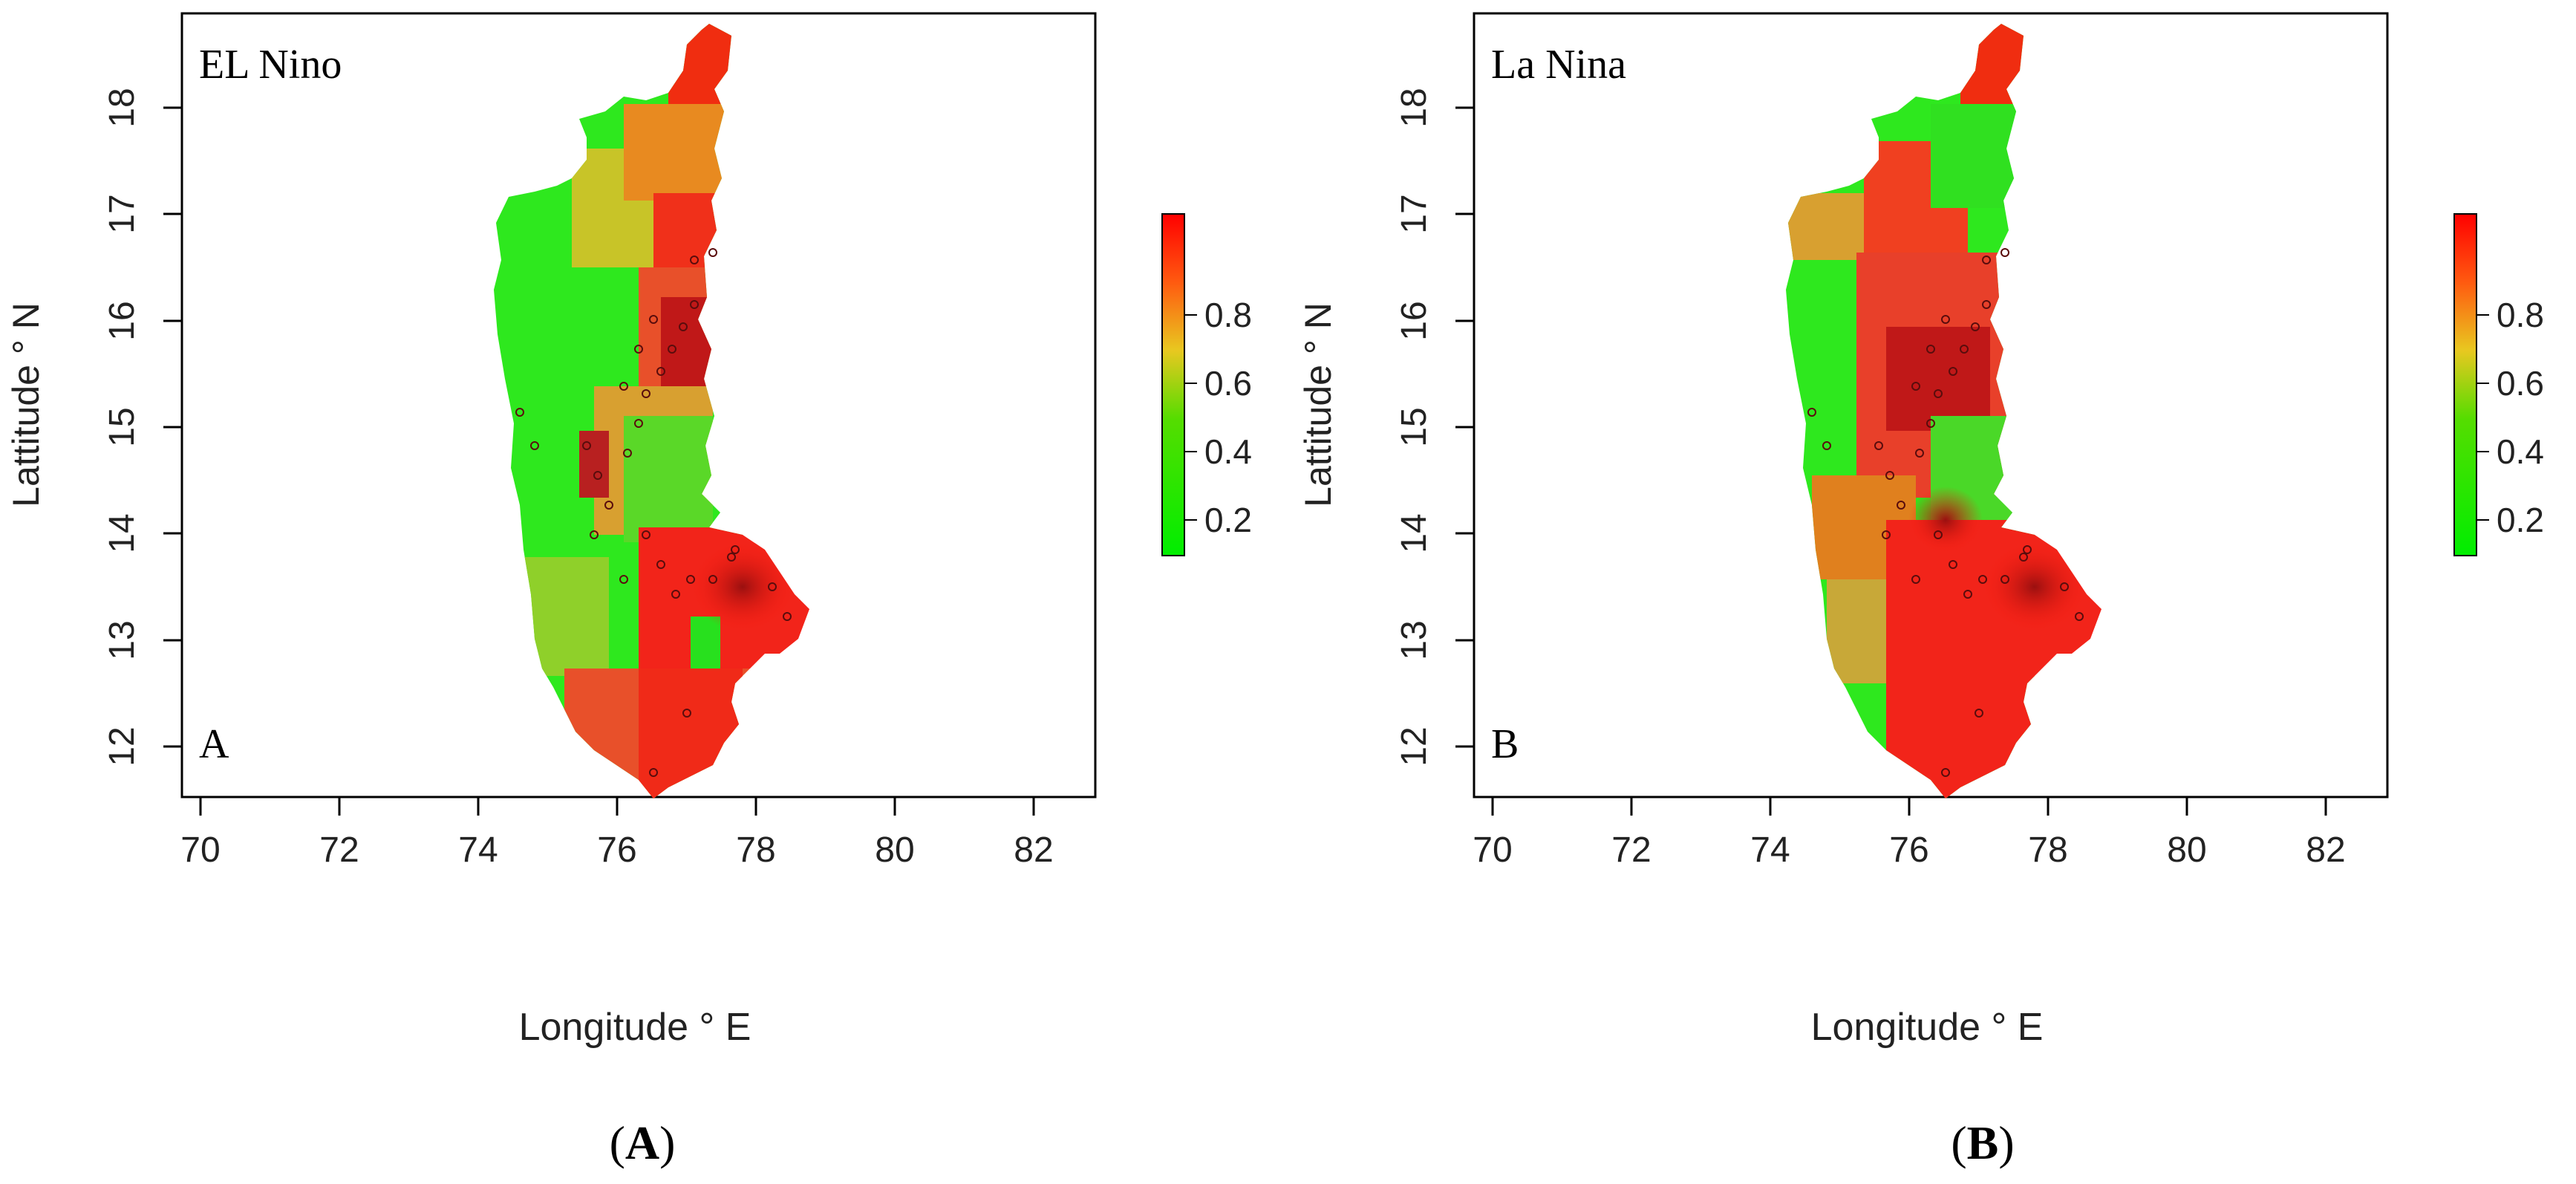 The height and width of the screenshot is (1184, 2576). I want to click on x-tick-label-a: 78, so click(755, 850).